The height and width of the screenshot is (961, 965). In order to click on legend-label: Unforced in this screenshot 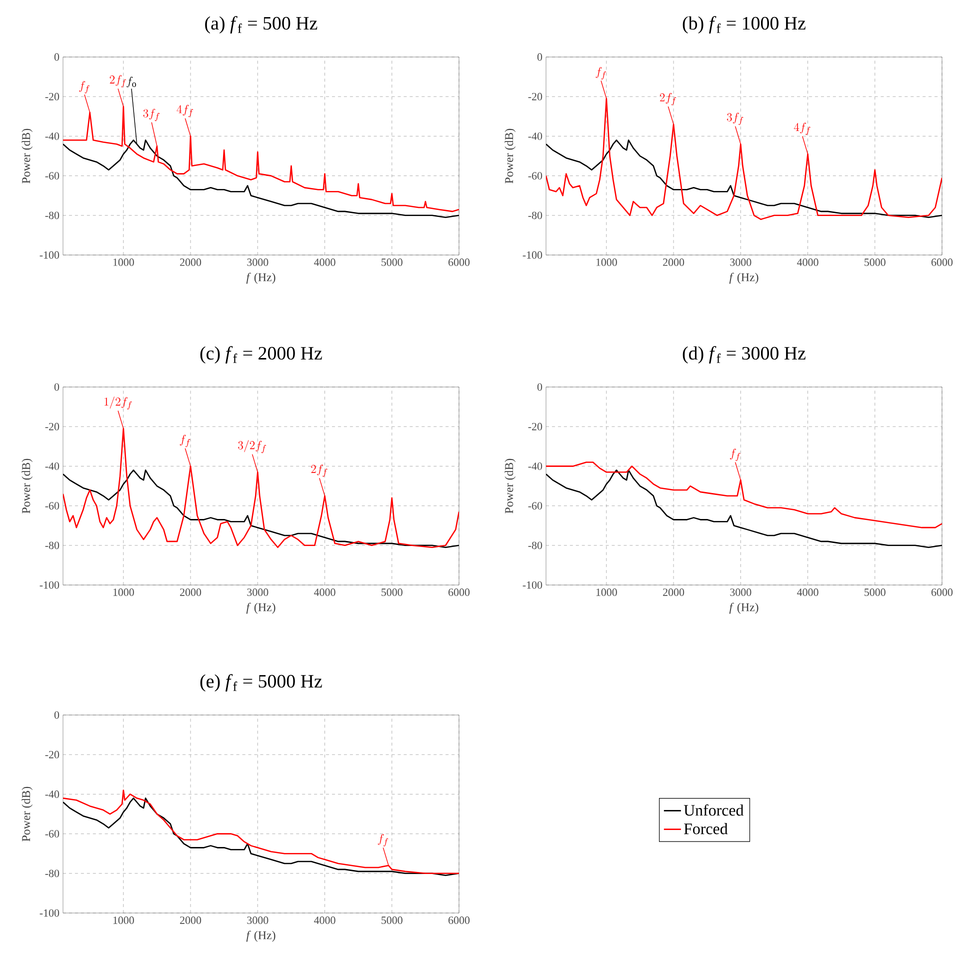, I will do `click(714, 810)`.